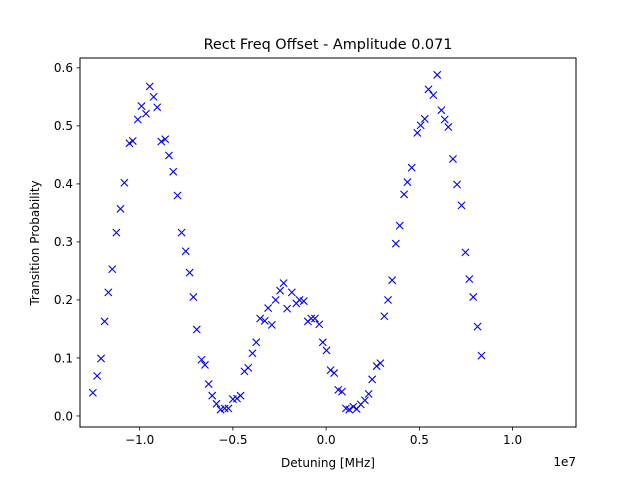 This screenshot has height=480, width=640. I want to click on y-tick-label: 0.2, so click(63, 300).